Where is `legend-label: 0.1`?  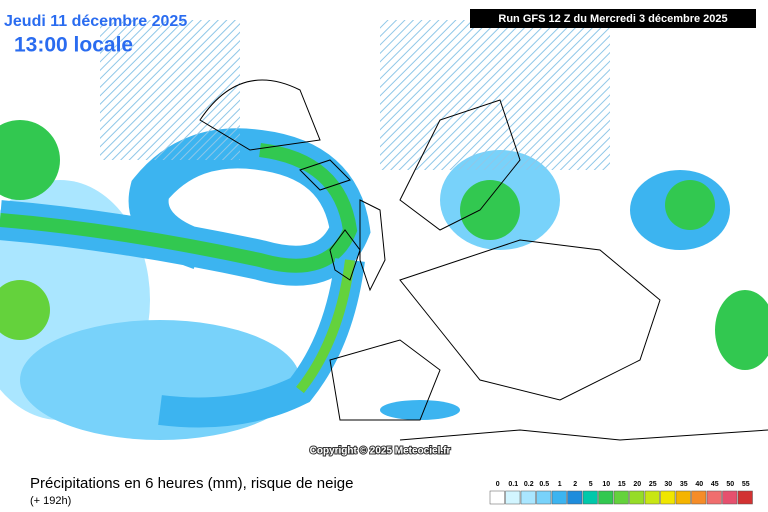
legend-label: 0.1 is located at coordinates (513, 484).